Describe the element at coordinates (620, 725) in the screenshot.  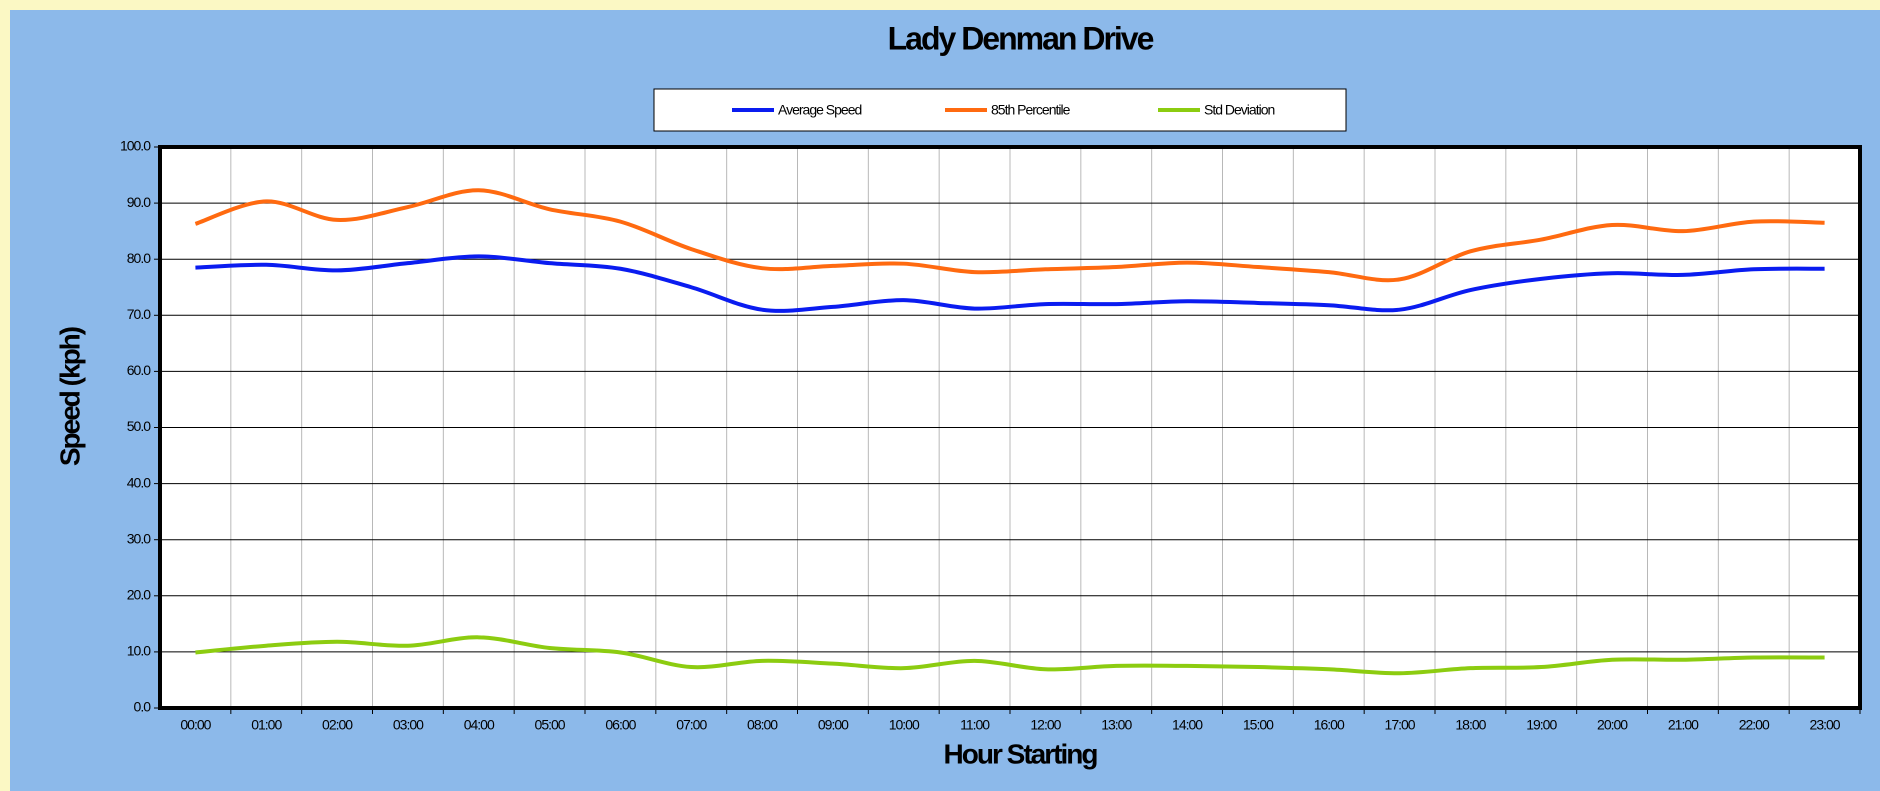
I see `x-tick-label: 06:00` at that location.